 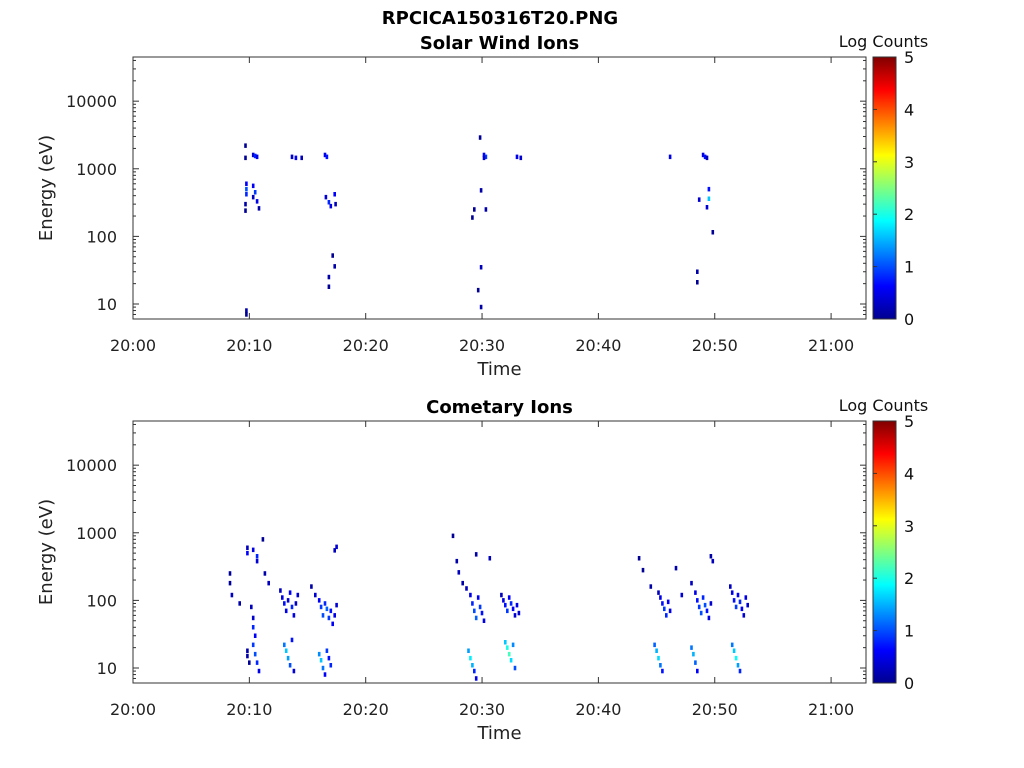 I want to click on x-tick-label: 21:00, so click(x=831, y=345).